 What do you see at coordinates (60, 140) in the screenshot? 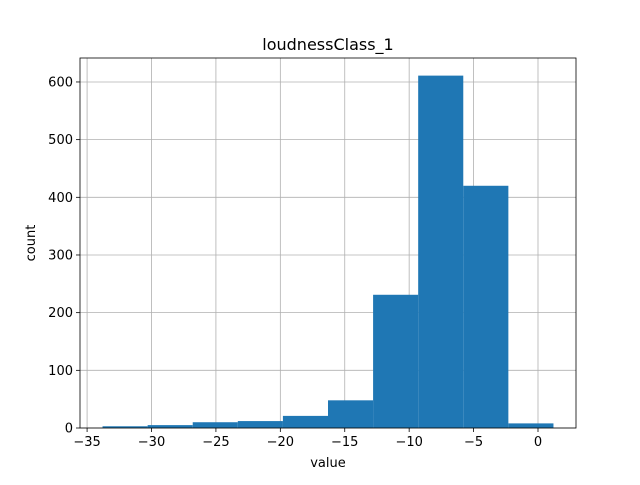
I see `y-tick-label: 500` at bounding box center [60, 140].